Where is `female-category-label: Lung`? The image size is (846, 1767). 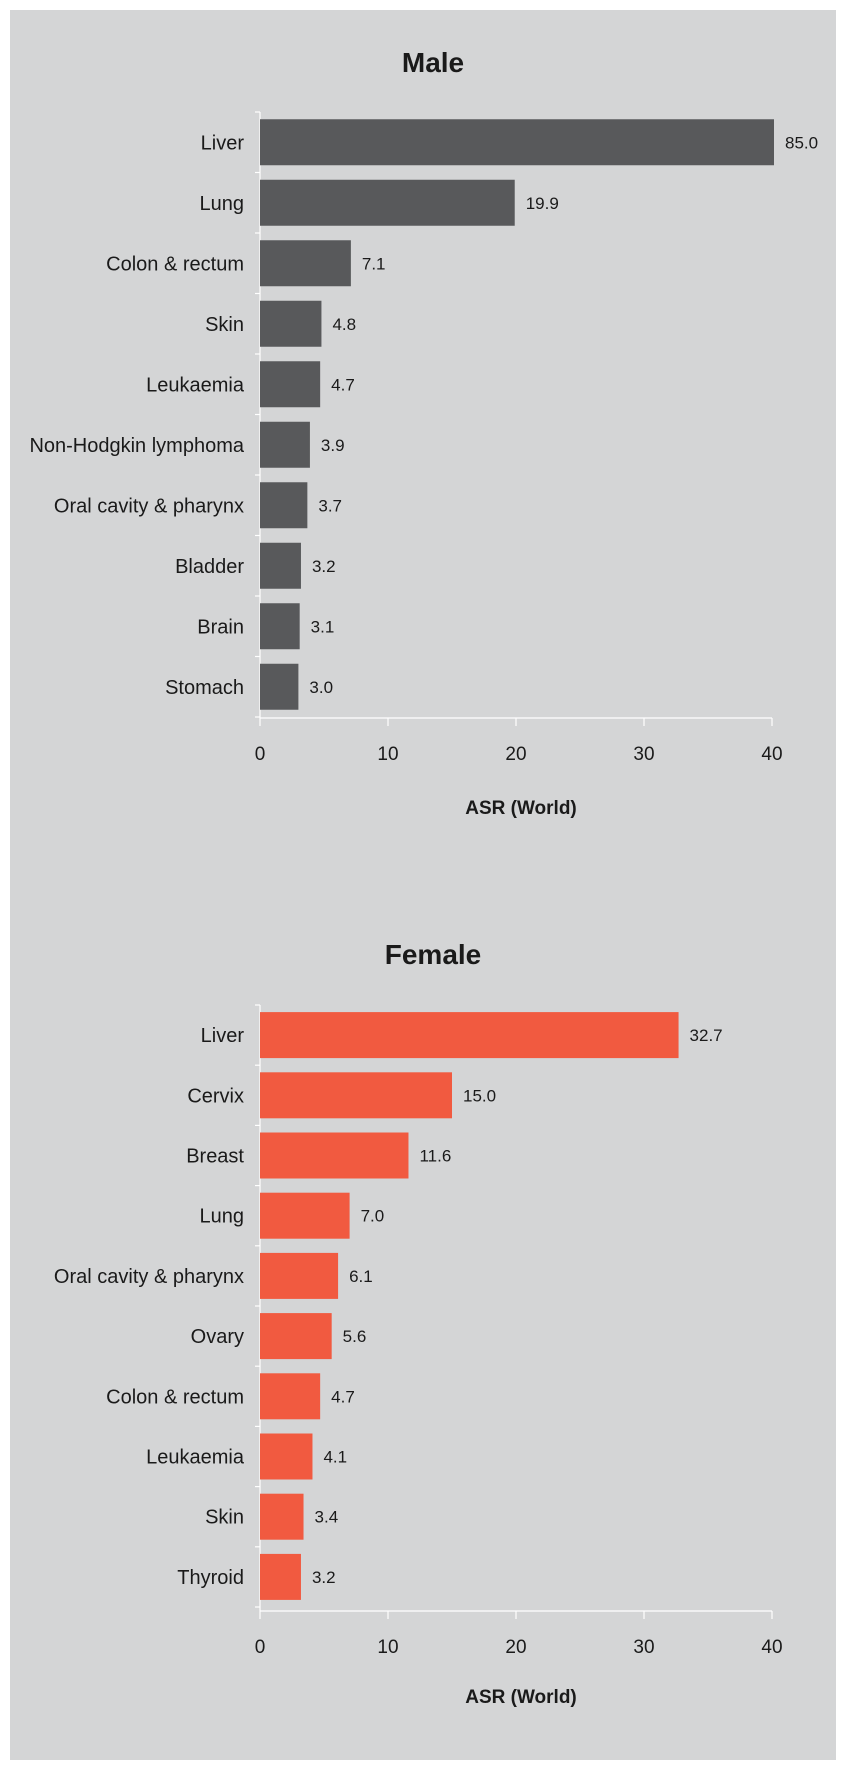
female-category-label: Lung is located at coordinates (222, 1217).